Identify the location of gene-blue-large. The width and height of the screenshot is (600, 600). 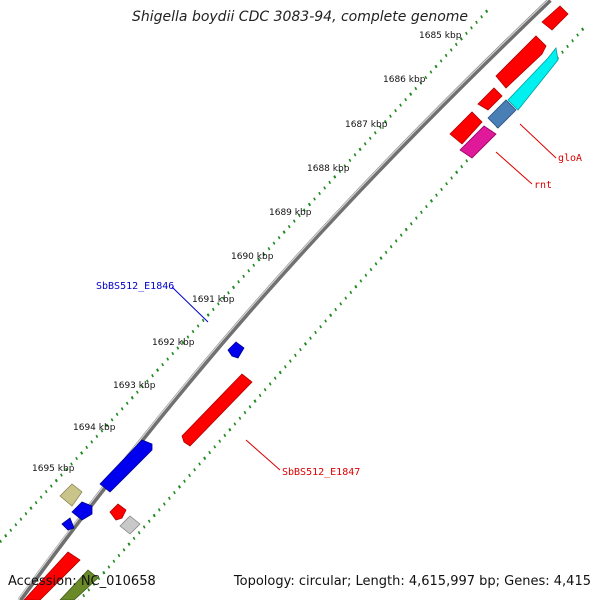
(126, 466).